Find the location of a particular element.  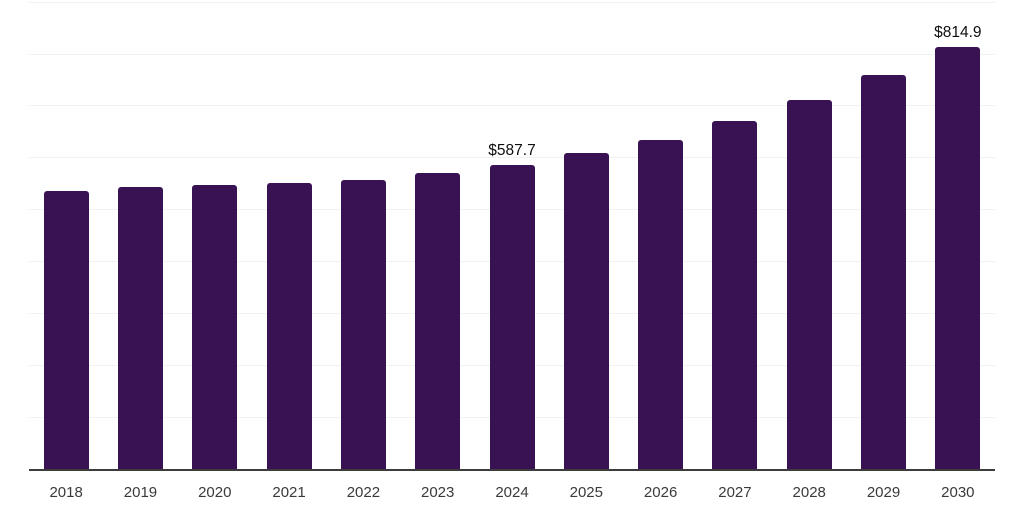

x-axis-line is located at coordinates (512, 470).